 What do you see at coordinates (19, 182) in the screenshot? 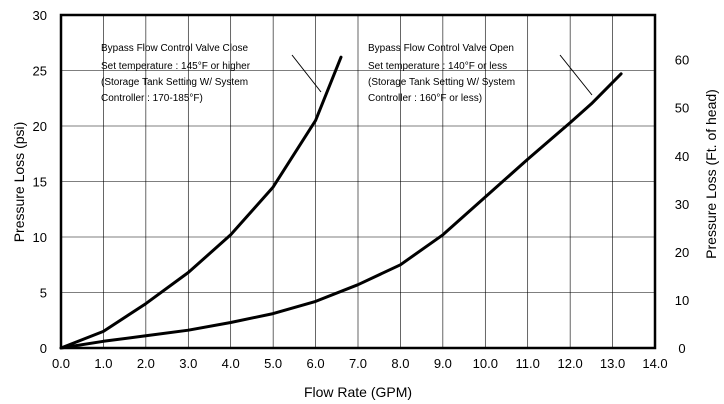
I see `y-axis-label: Pressure Loss (psi)` at bounding box center [19, 182].